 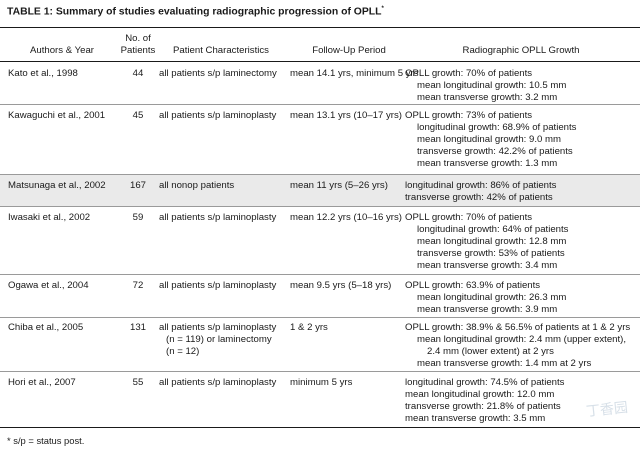 What do you see at coordinates (57, 115) in the screenshot?
I see `row-authors: Kawaguchi et al., 2001` at bounding box center [57, 115].